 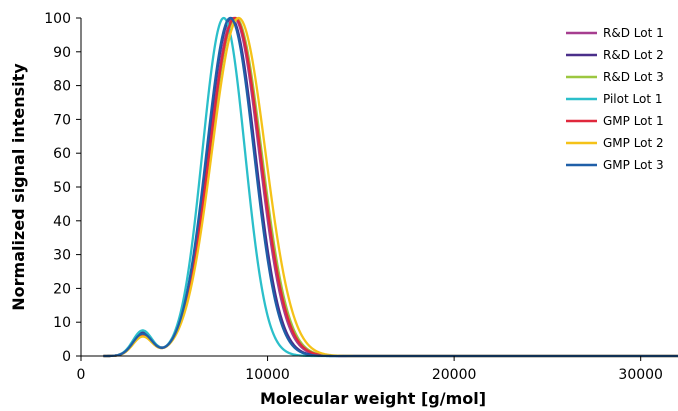 I want to click on y-tick-label: 20, so click(x=62, y=289).